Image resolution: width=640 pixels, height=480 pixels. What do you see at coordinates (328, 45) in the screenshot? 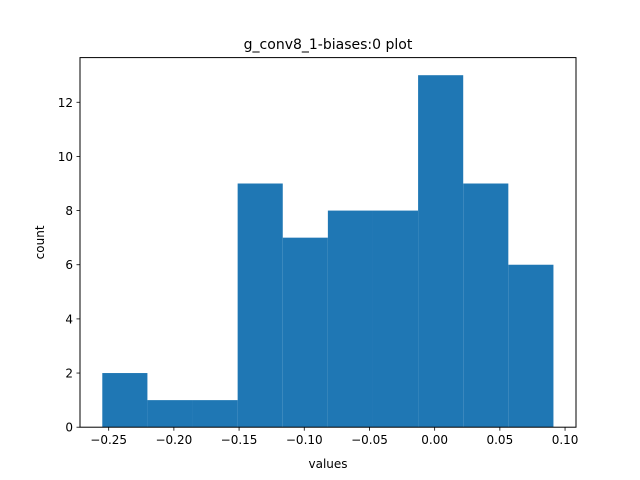
I see `chart-title: g_conv8_1-biases:0 plot` at bounding box center [328, 45].